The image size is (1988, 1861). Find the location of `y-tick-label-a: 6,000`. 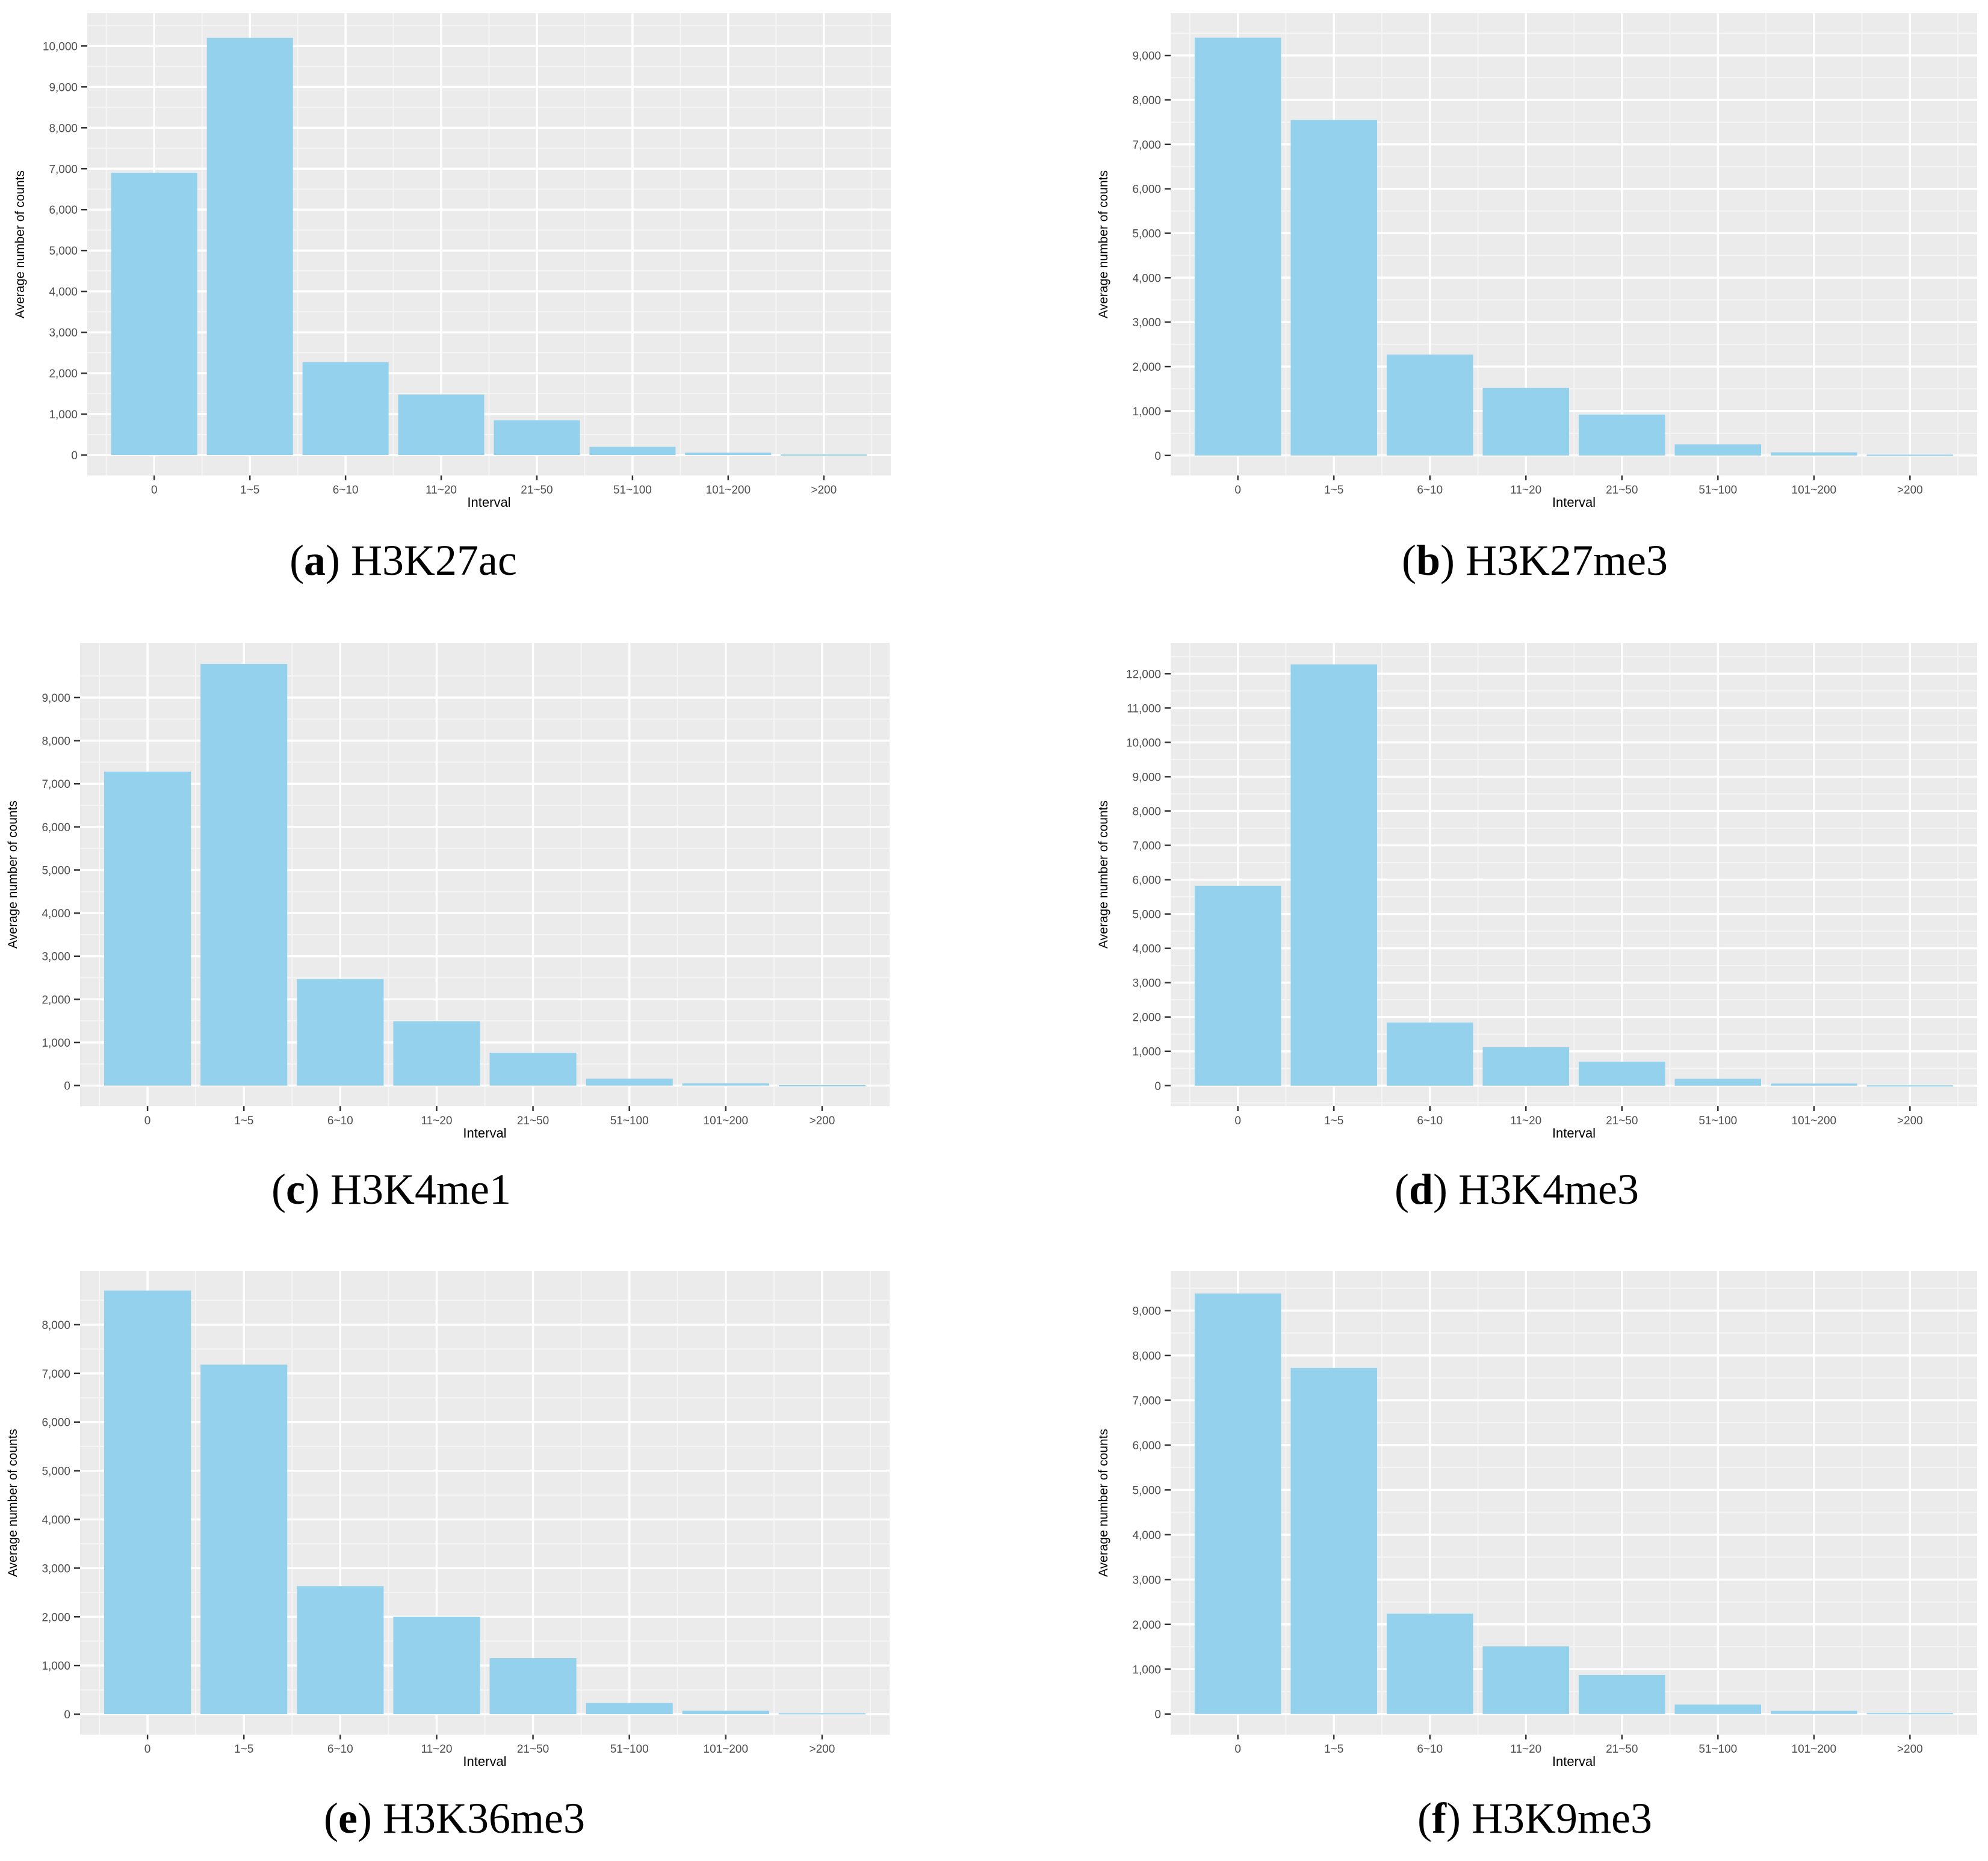

y-tick-label-a: 6,000 is located at coordinates (64, 211).